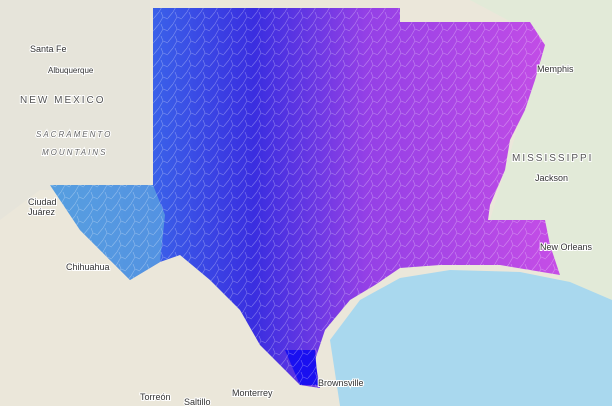 The image size is (612, 406). What do you see at coordinates (42, 202) in the screenshot?
I see `city-label: Ciudad` at bounding box center [42, 202].